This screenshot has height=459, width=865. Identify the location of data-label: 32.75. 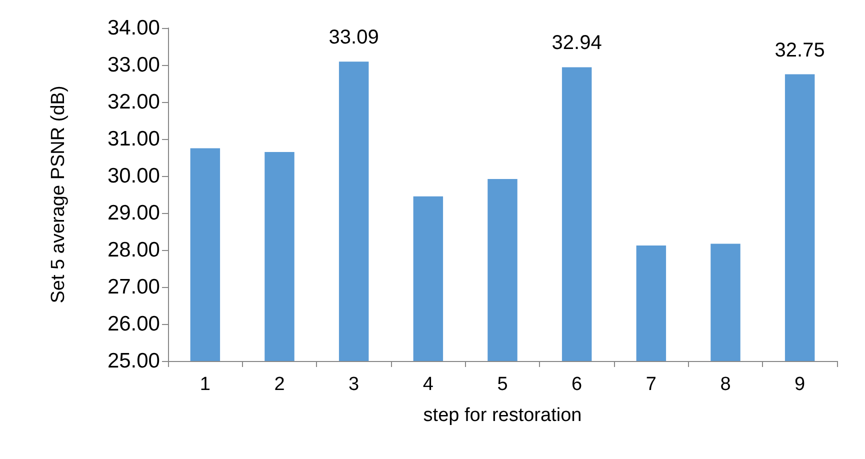
(799, 50).